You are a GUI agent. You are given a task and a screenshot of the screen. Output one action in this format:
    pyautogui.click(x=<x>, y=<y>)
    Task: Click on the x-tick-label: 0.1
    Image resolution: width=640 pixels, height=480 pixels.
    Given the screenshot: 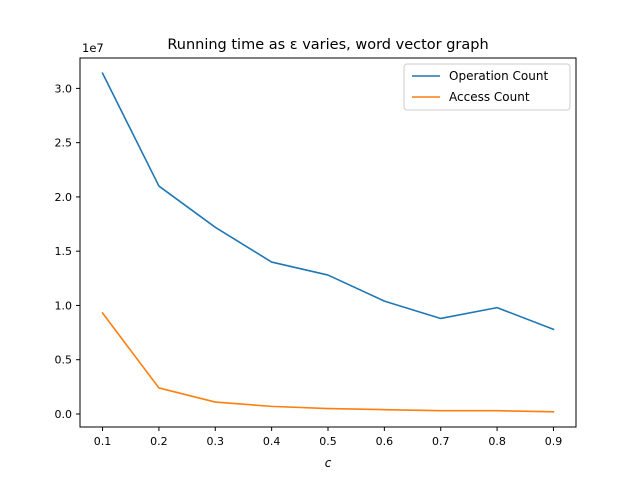 What is the action you would take?
    pyautogui.click(x=103, y=441)
    